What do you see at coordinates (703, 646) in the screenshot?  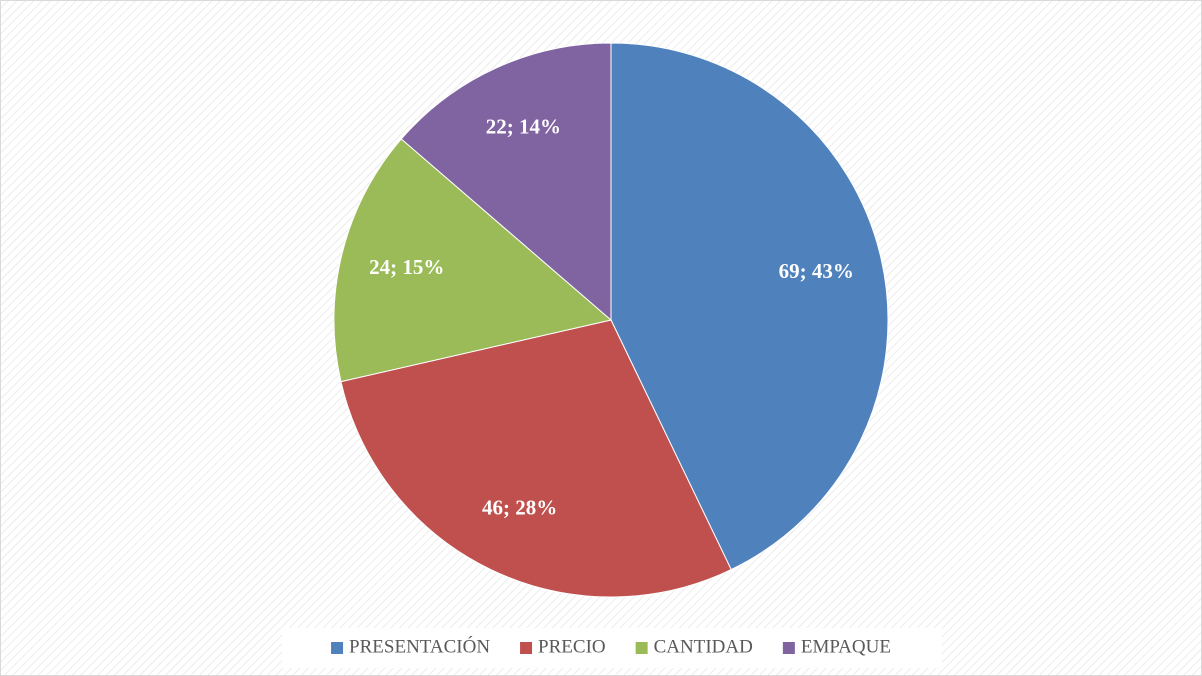 I see `legend-label: CANTIDAD` at bounding box center [703, 646].